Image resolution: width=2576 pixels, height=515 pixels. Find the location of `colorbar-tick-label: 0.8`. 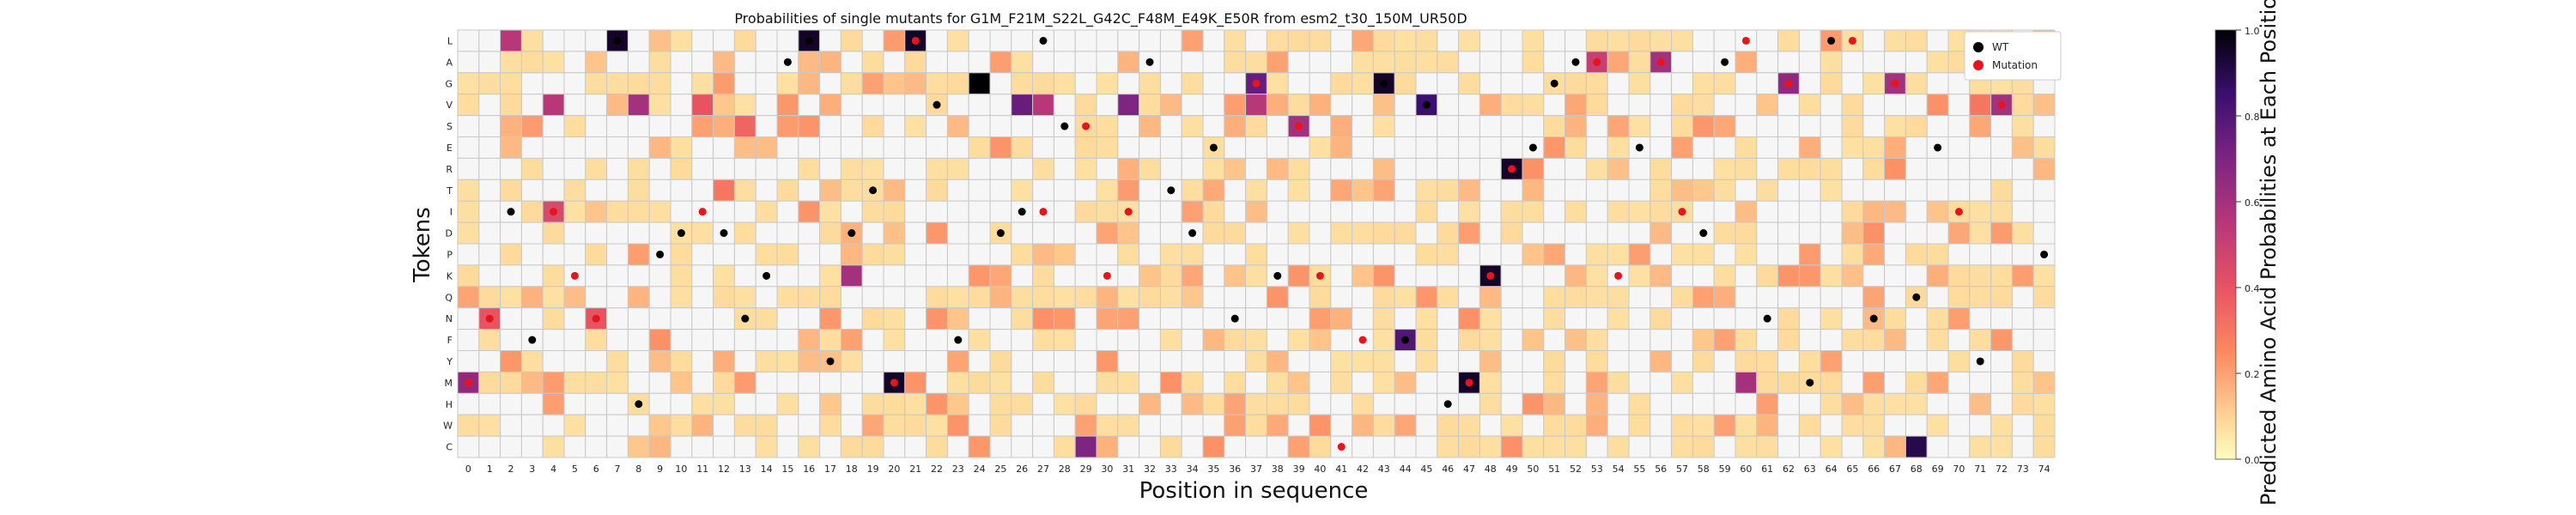

colorbar-tick-label: 0.8 is located at coordinates (2252, 117).